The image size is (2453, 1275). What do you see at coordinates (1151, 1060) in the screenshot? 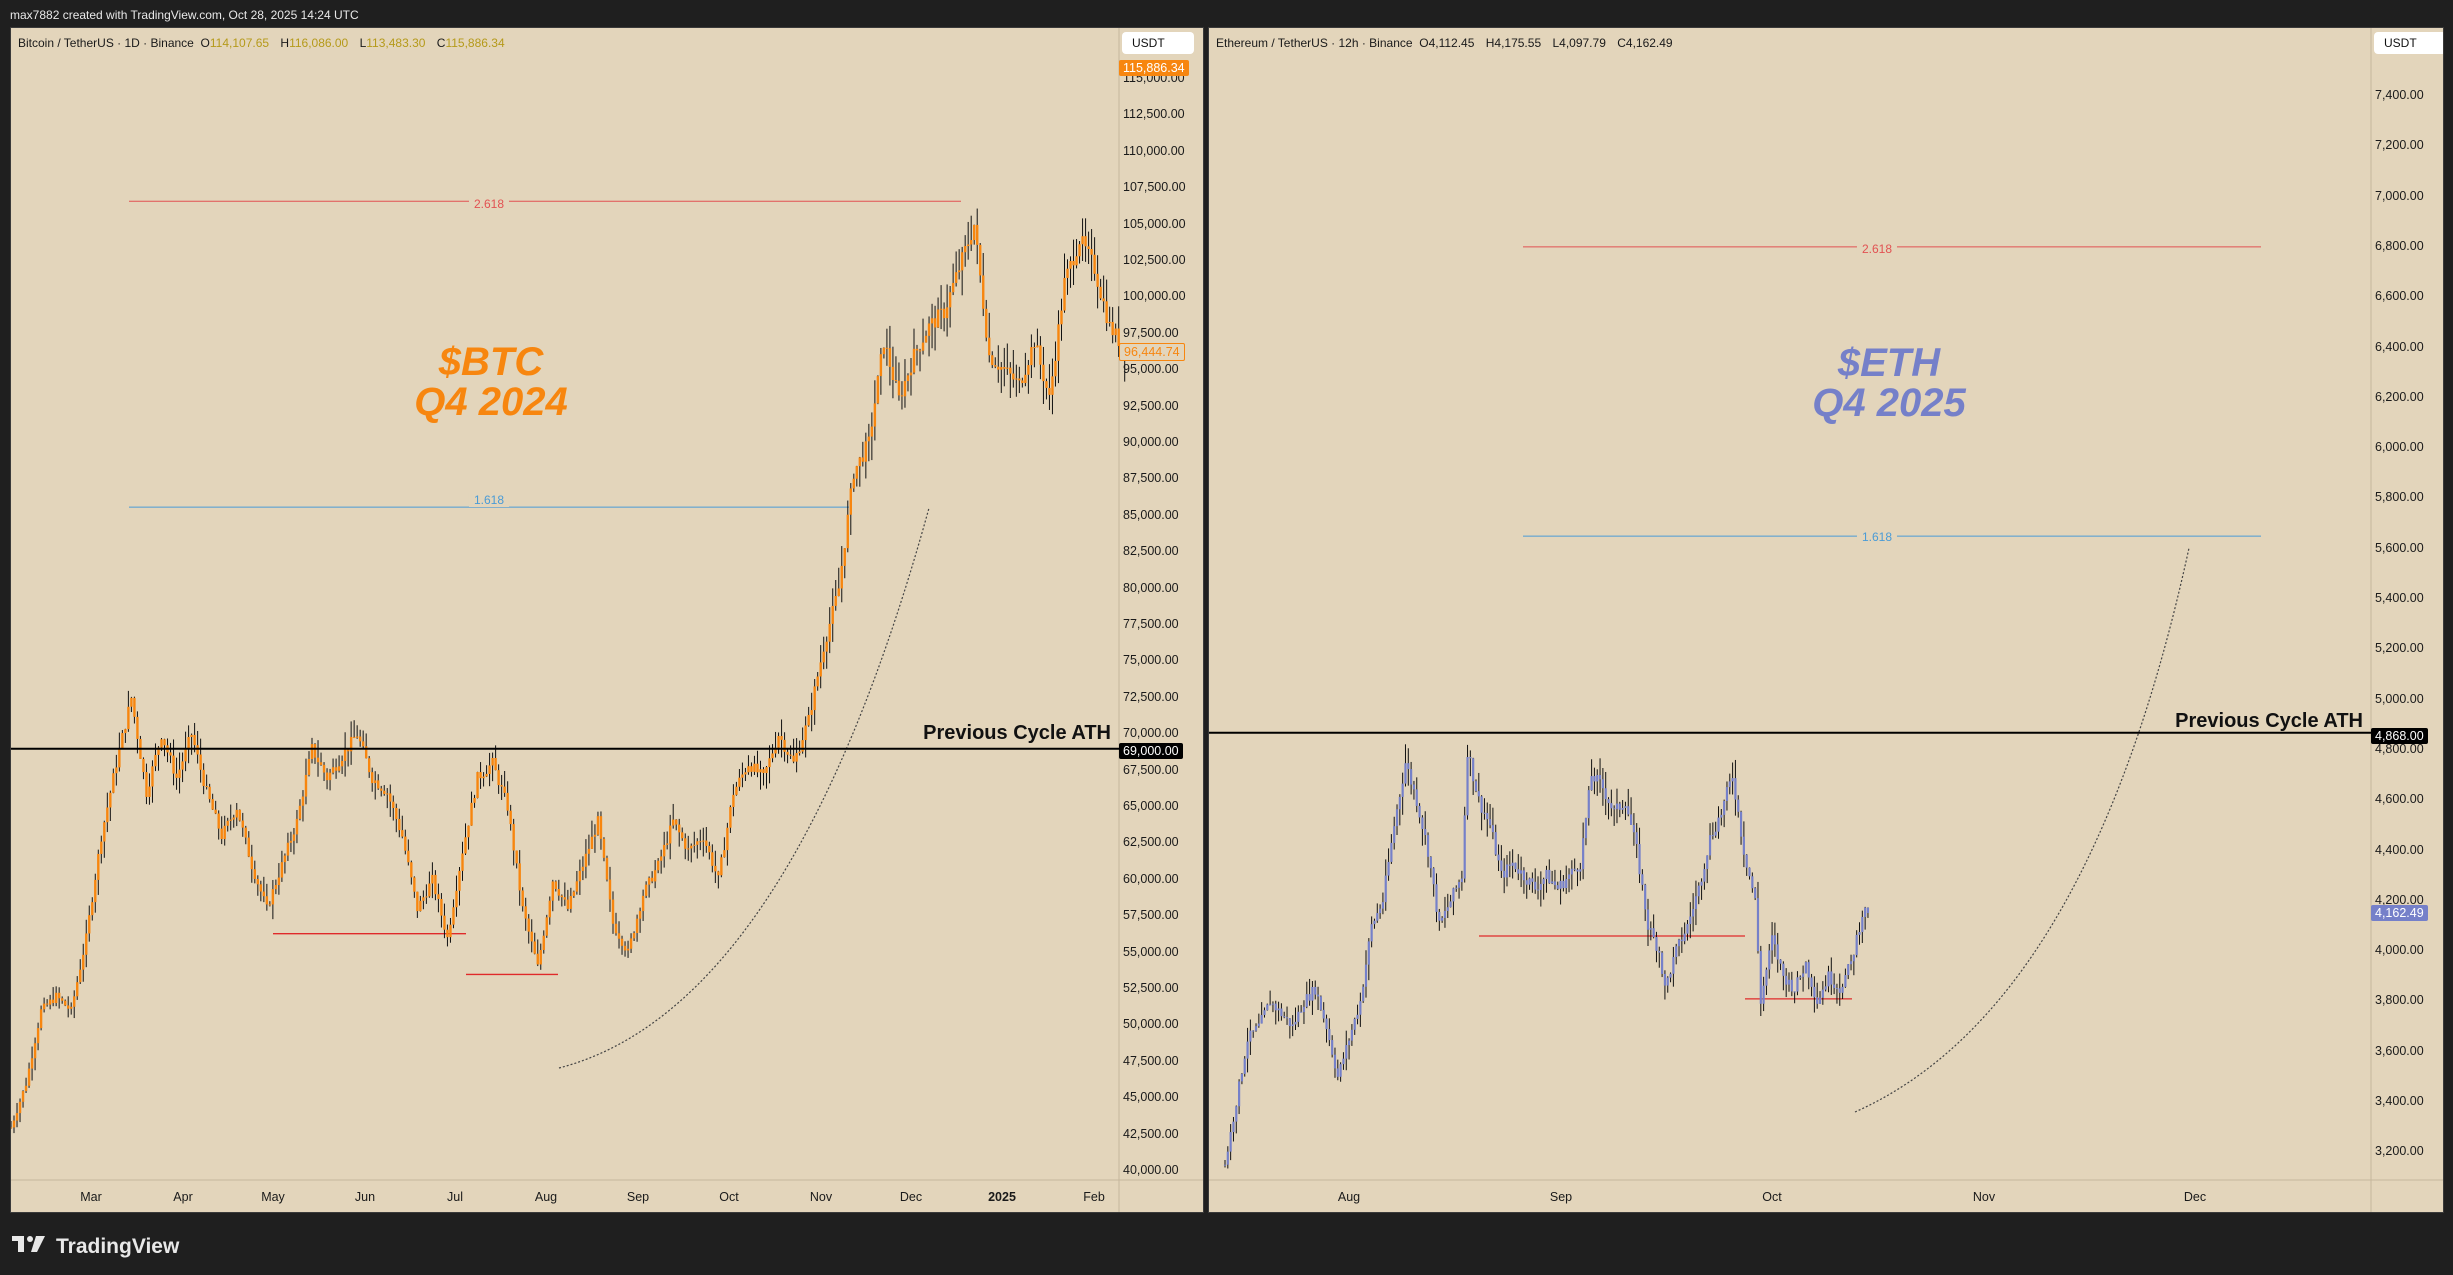
I see `price-tick-label: 47,500.00` at bounding box center [1151, 1060].